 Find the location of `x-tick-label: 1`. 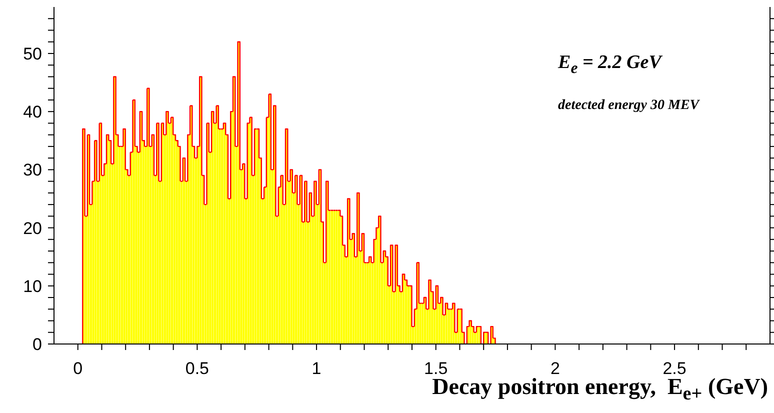

x-tick-label: 1 is located at coordinates (317, 368).